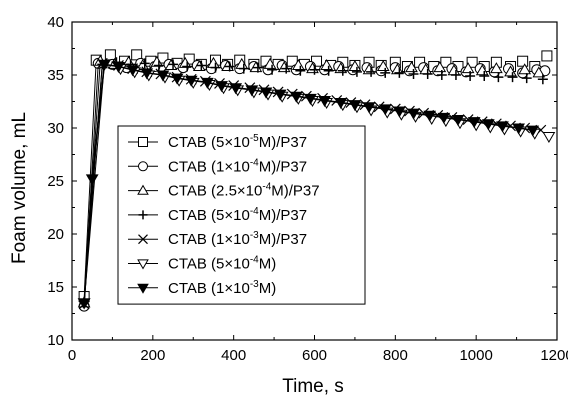 The height and width of the screenshot is (397, 568). I want to click on x-tick-label: 1200, so click(554, 355).